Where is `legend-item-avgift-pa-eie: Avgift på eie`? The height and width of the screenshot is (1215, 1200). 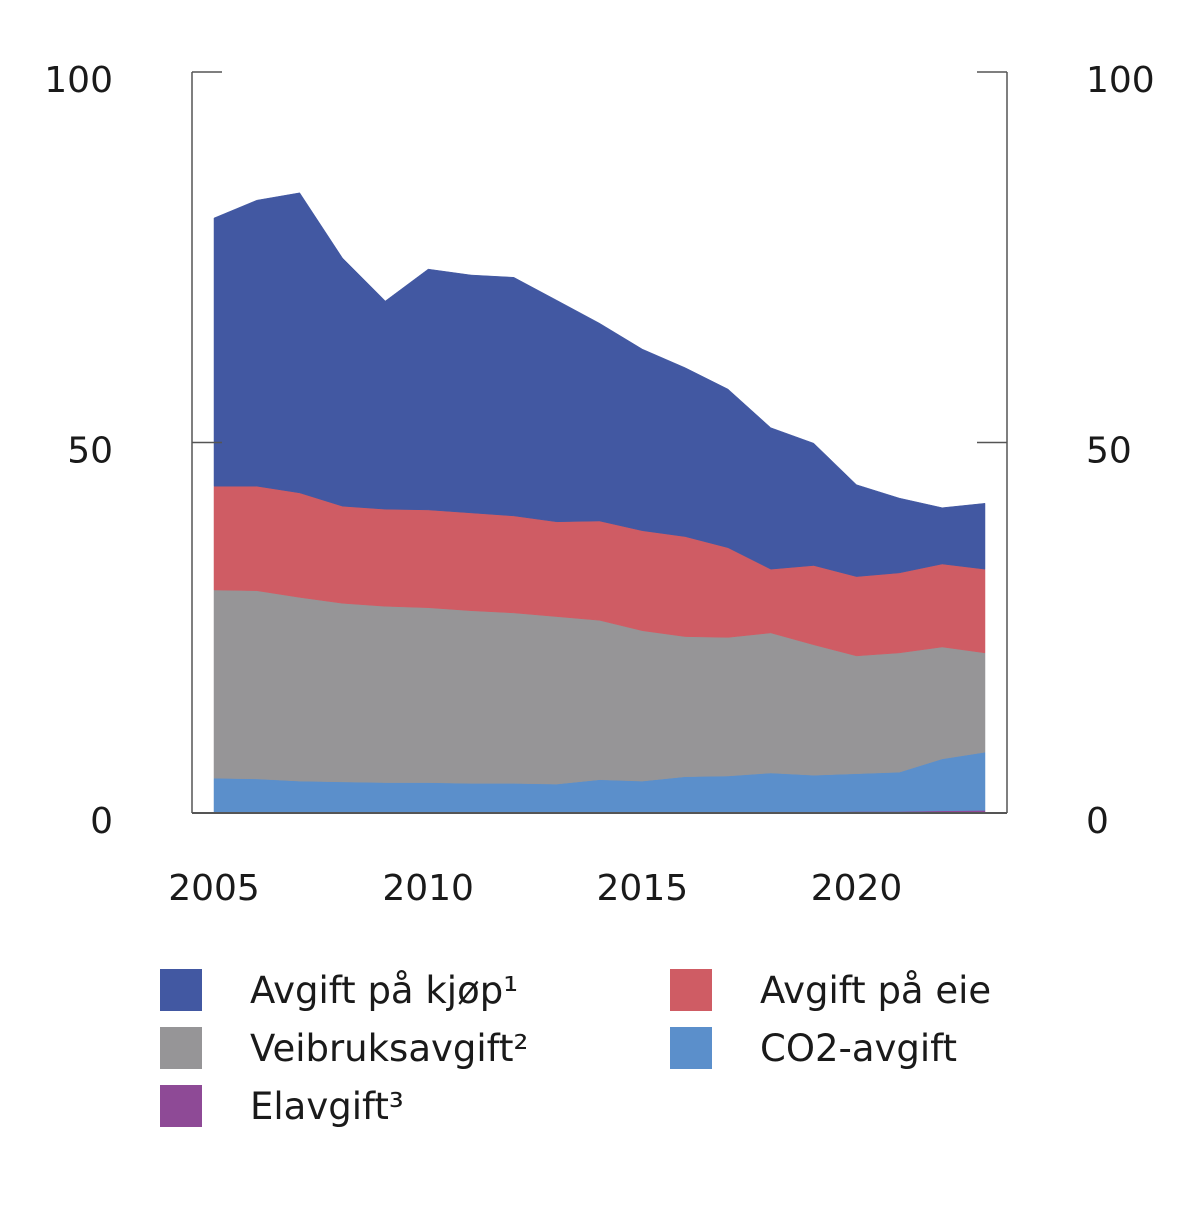
legend-item-avgift-pa-eie: Avgift på eie is located at coordinates (830, 990).